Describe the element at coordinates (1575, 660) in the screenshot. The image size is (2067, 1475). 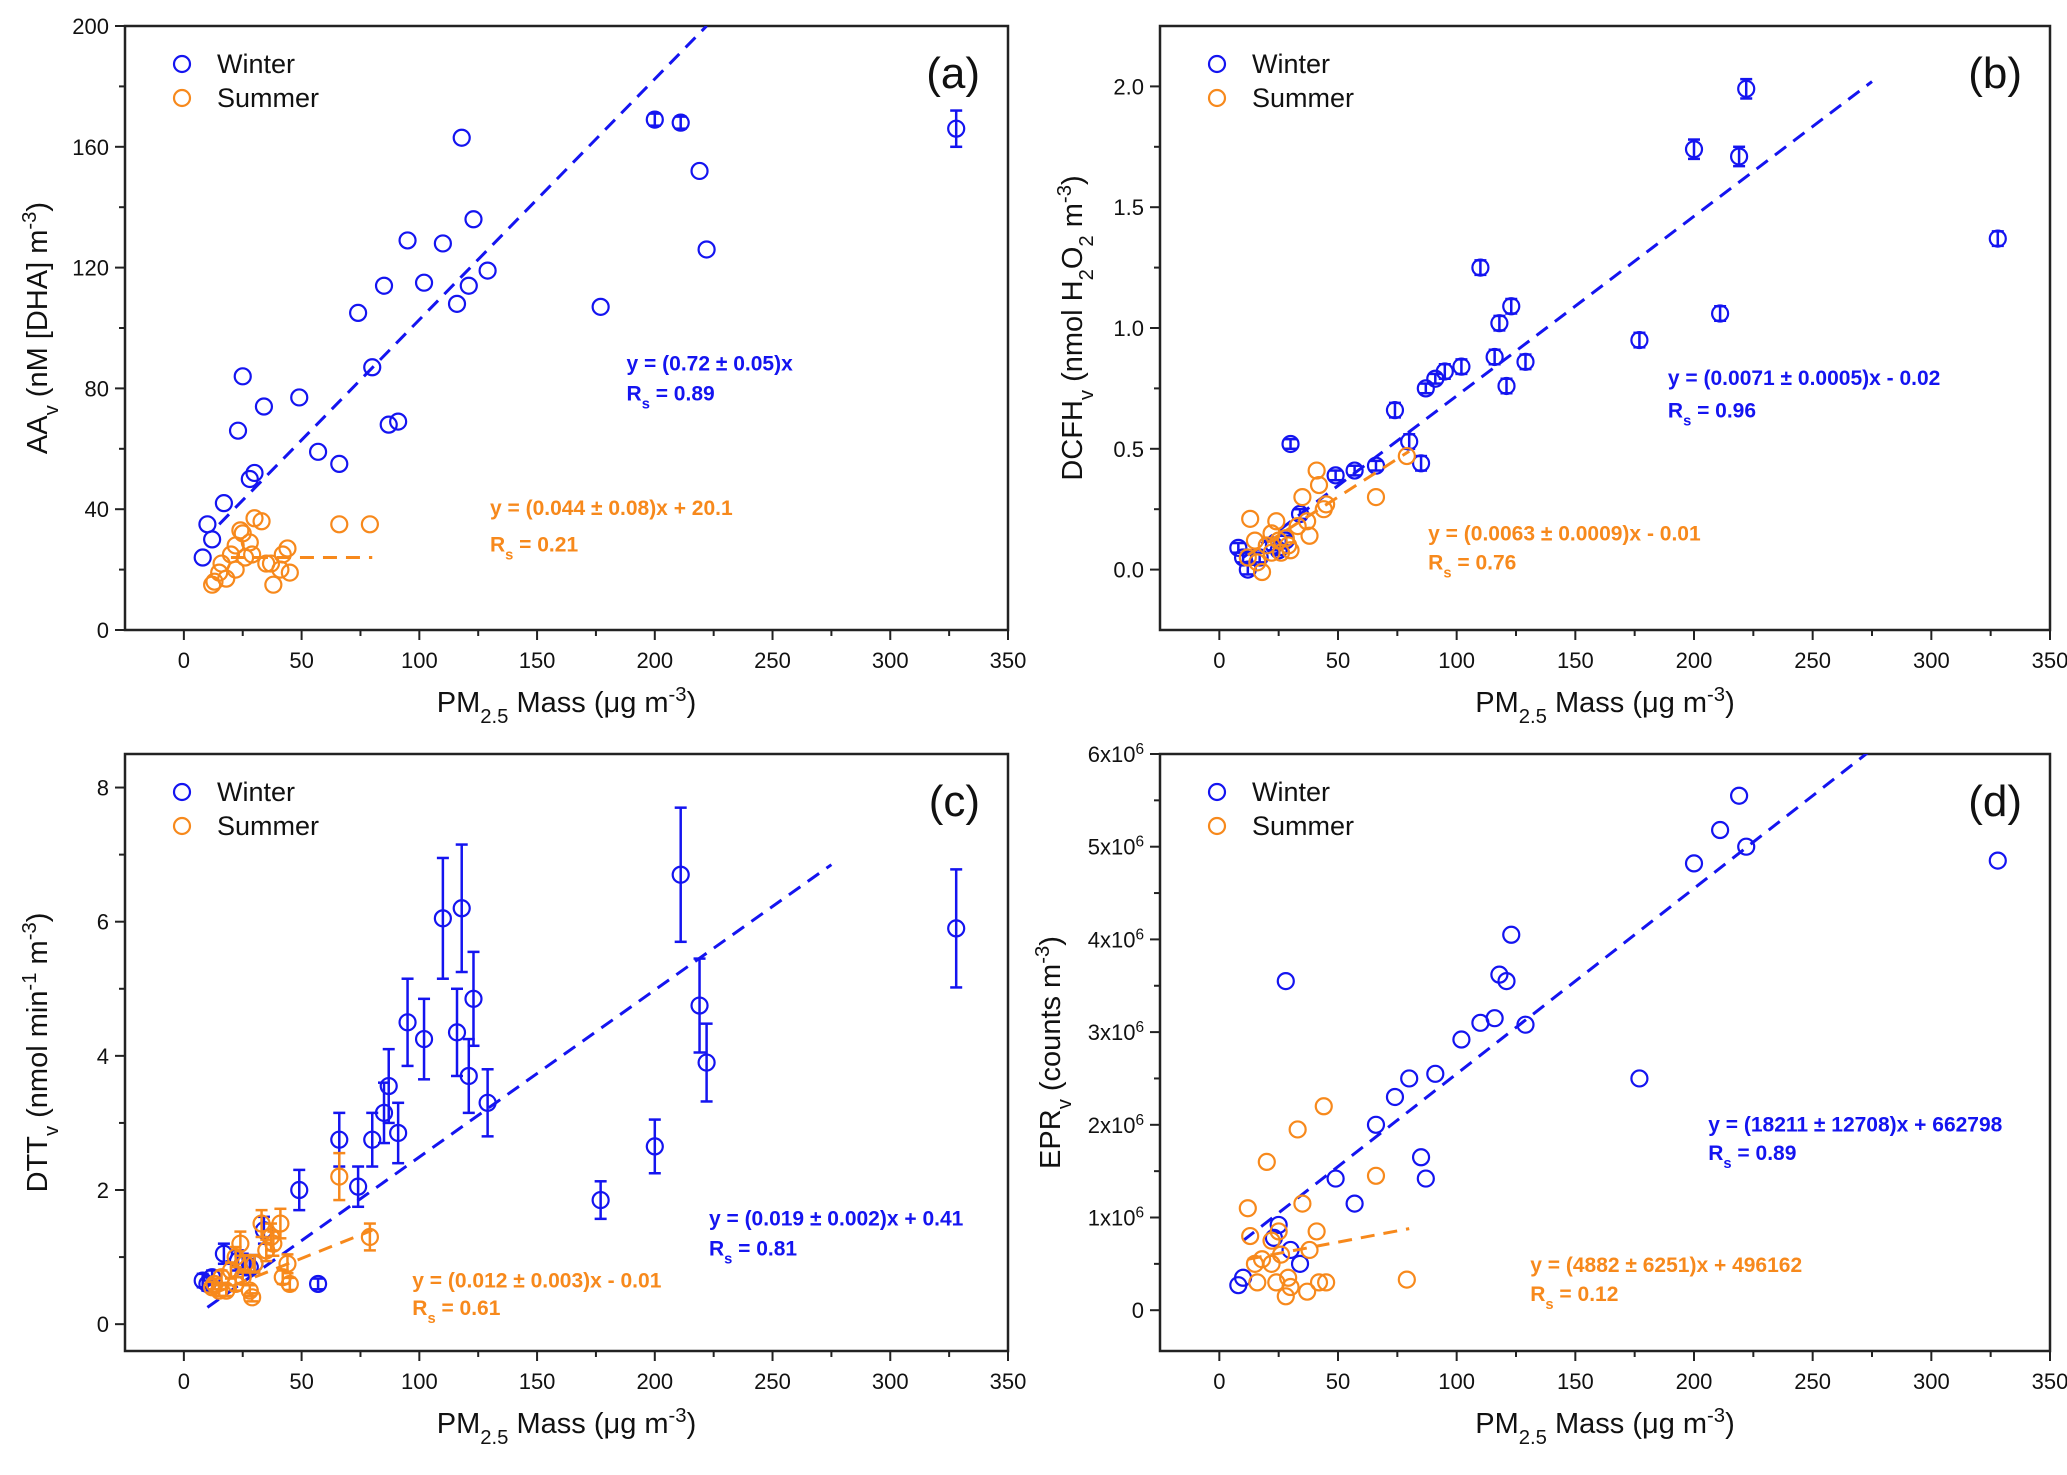
I see `x-tick-label: 150` at that location.